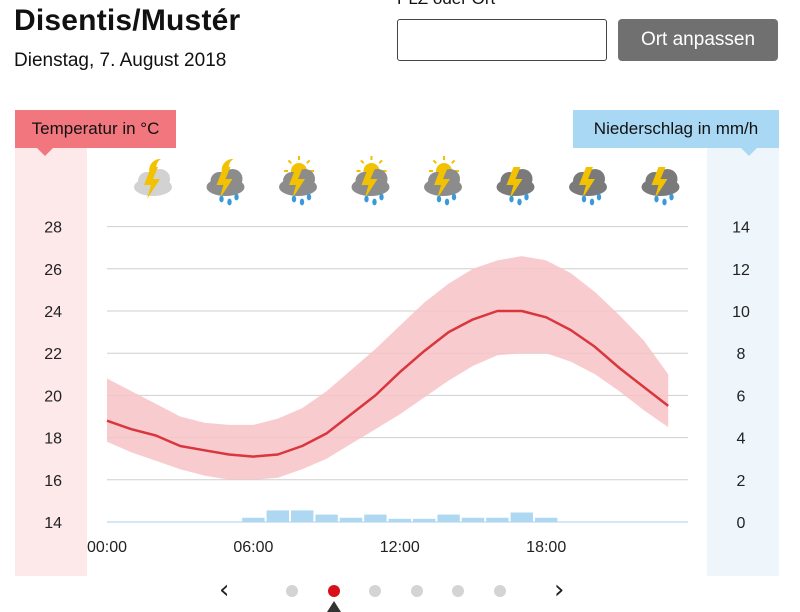 Image resolution: width=800 pixels, height=612 pixels. I want to click on y-tick-label-left: 18, so click(53, 439).